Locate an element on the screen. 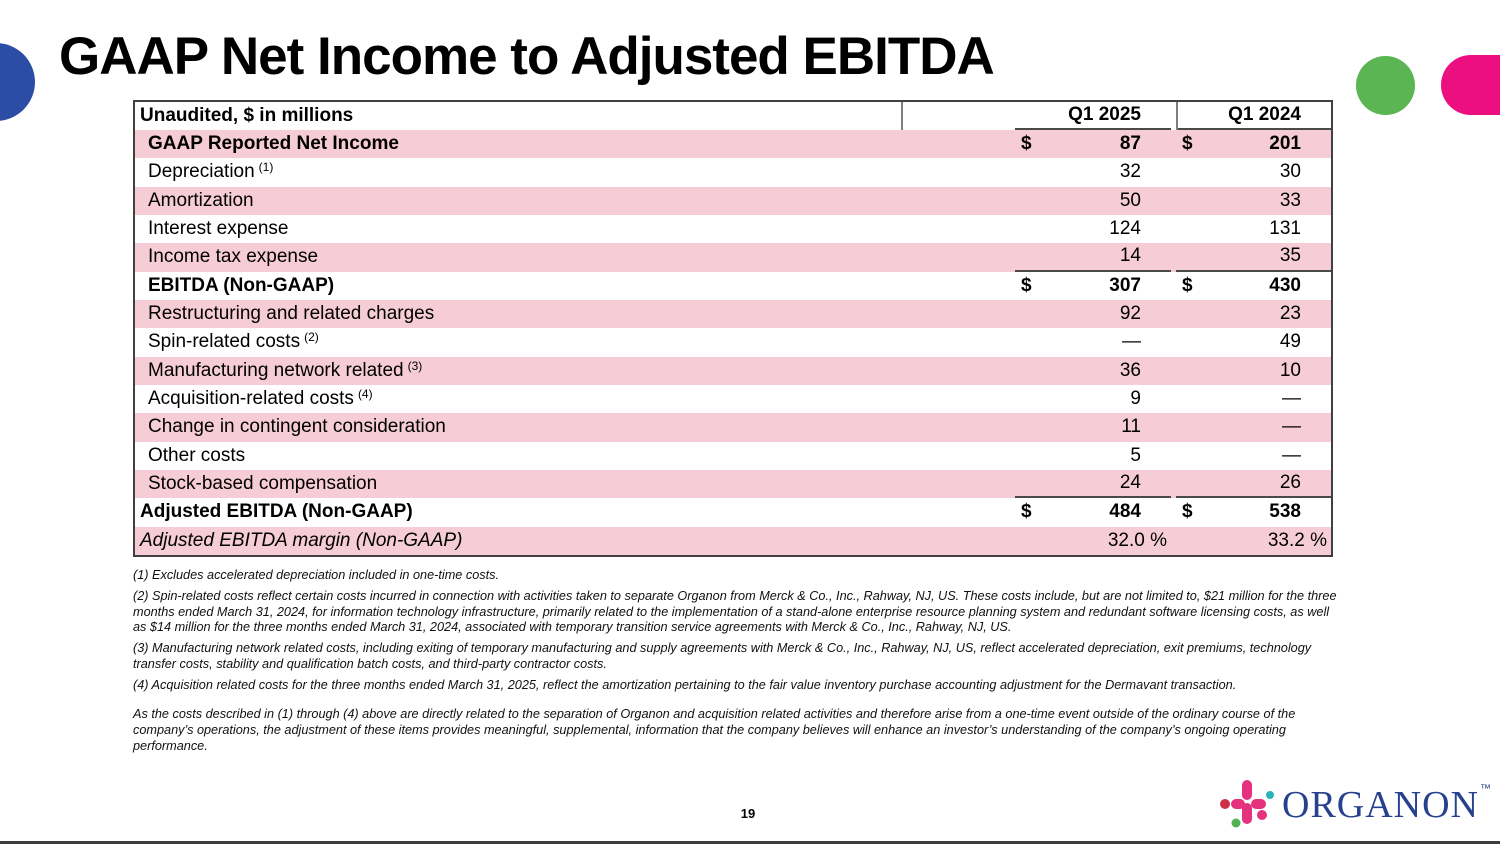 This screenshot has width=1500, height=844. table-row: Acquisition-related costs (4) 9 — is located at coordinates (733, 399).